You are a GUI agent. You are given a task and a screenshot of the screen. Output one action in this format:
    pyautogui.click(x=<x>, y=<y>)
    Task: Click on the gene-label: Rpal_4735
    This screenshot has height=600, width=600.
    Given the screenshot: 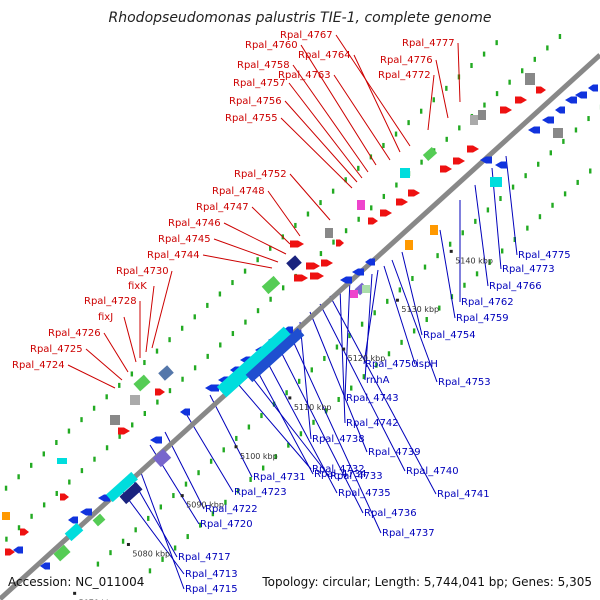 What is the action you would take?
    pyautogui.click(x=364, y=493)
    